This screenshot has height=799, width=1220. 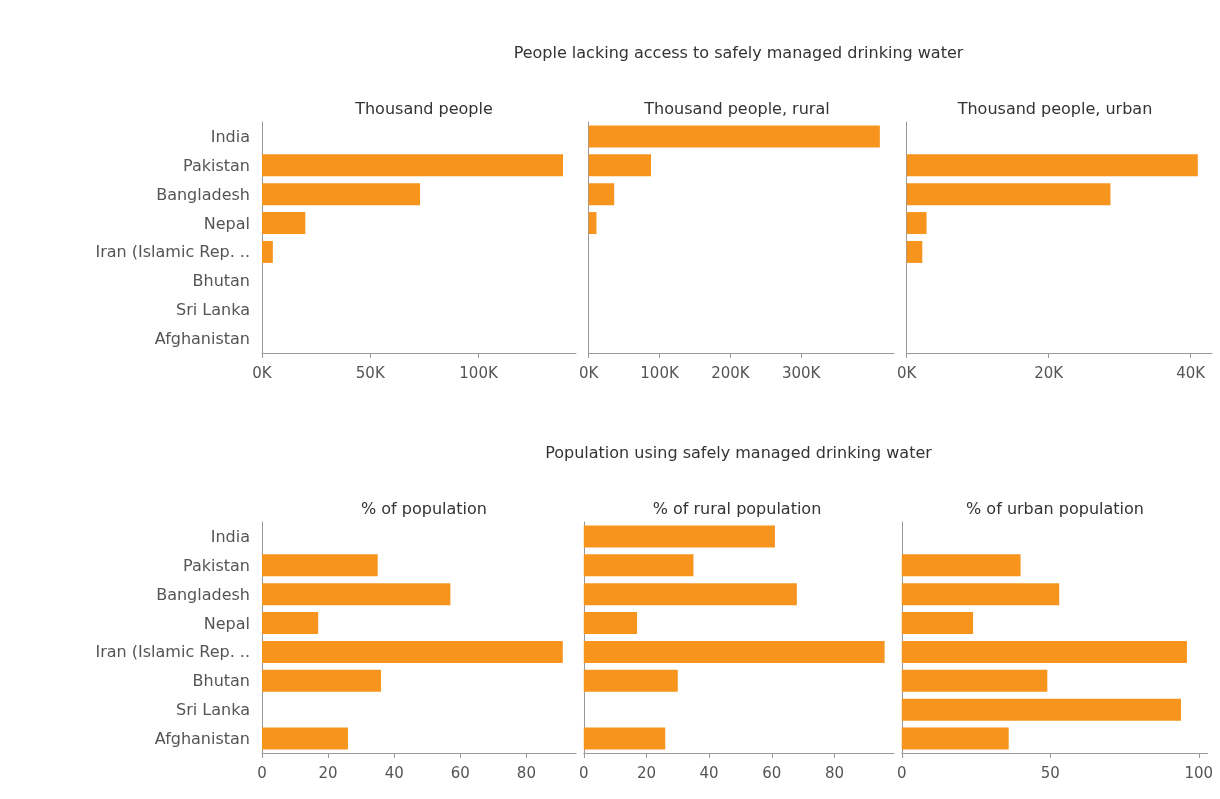 What do you see at coordinates (737, 508) in the screenshot?
I see `chart-subtitle: % of rural population` at bounding box center [737, 508].